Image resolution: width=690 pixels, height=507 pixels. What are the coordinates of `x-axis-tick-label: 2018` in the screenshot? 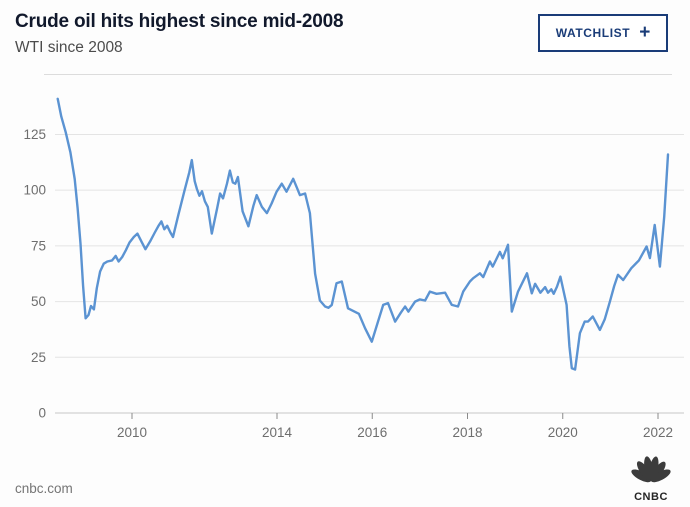 It's located at (467, 432).